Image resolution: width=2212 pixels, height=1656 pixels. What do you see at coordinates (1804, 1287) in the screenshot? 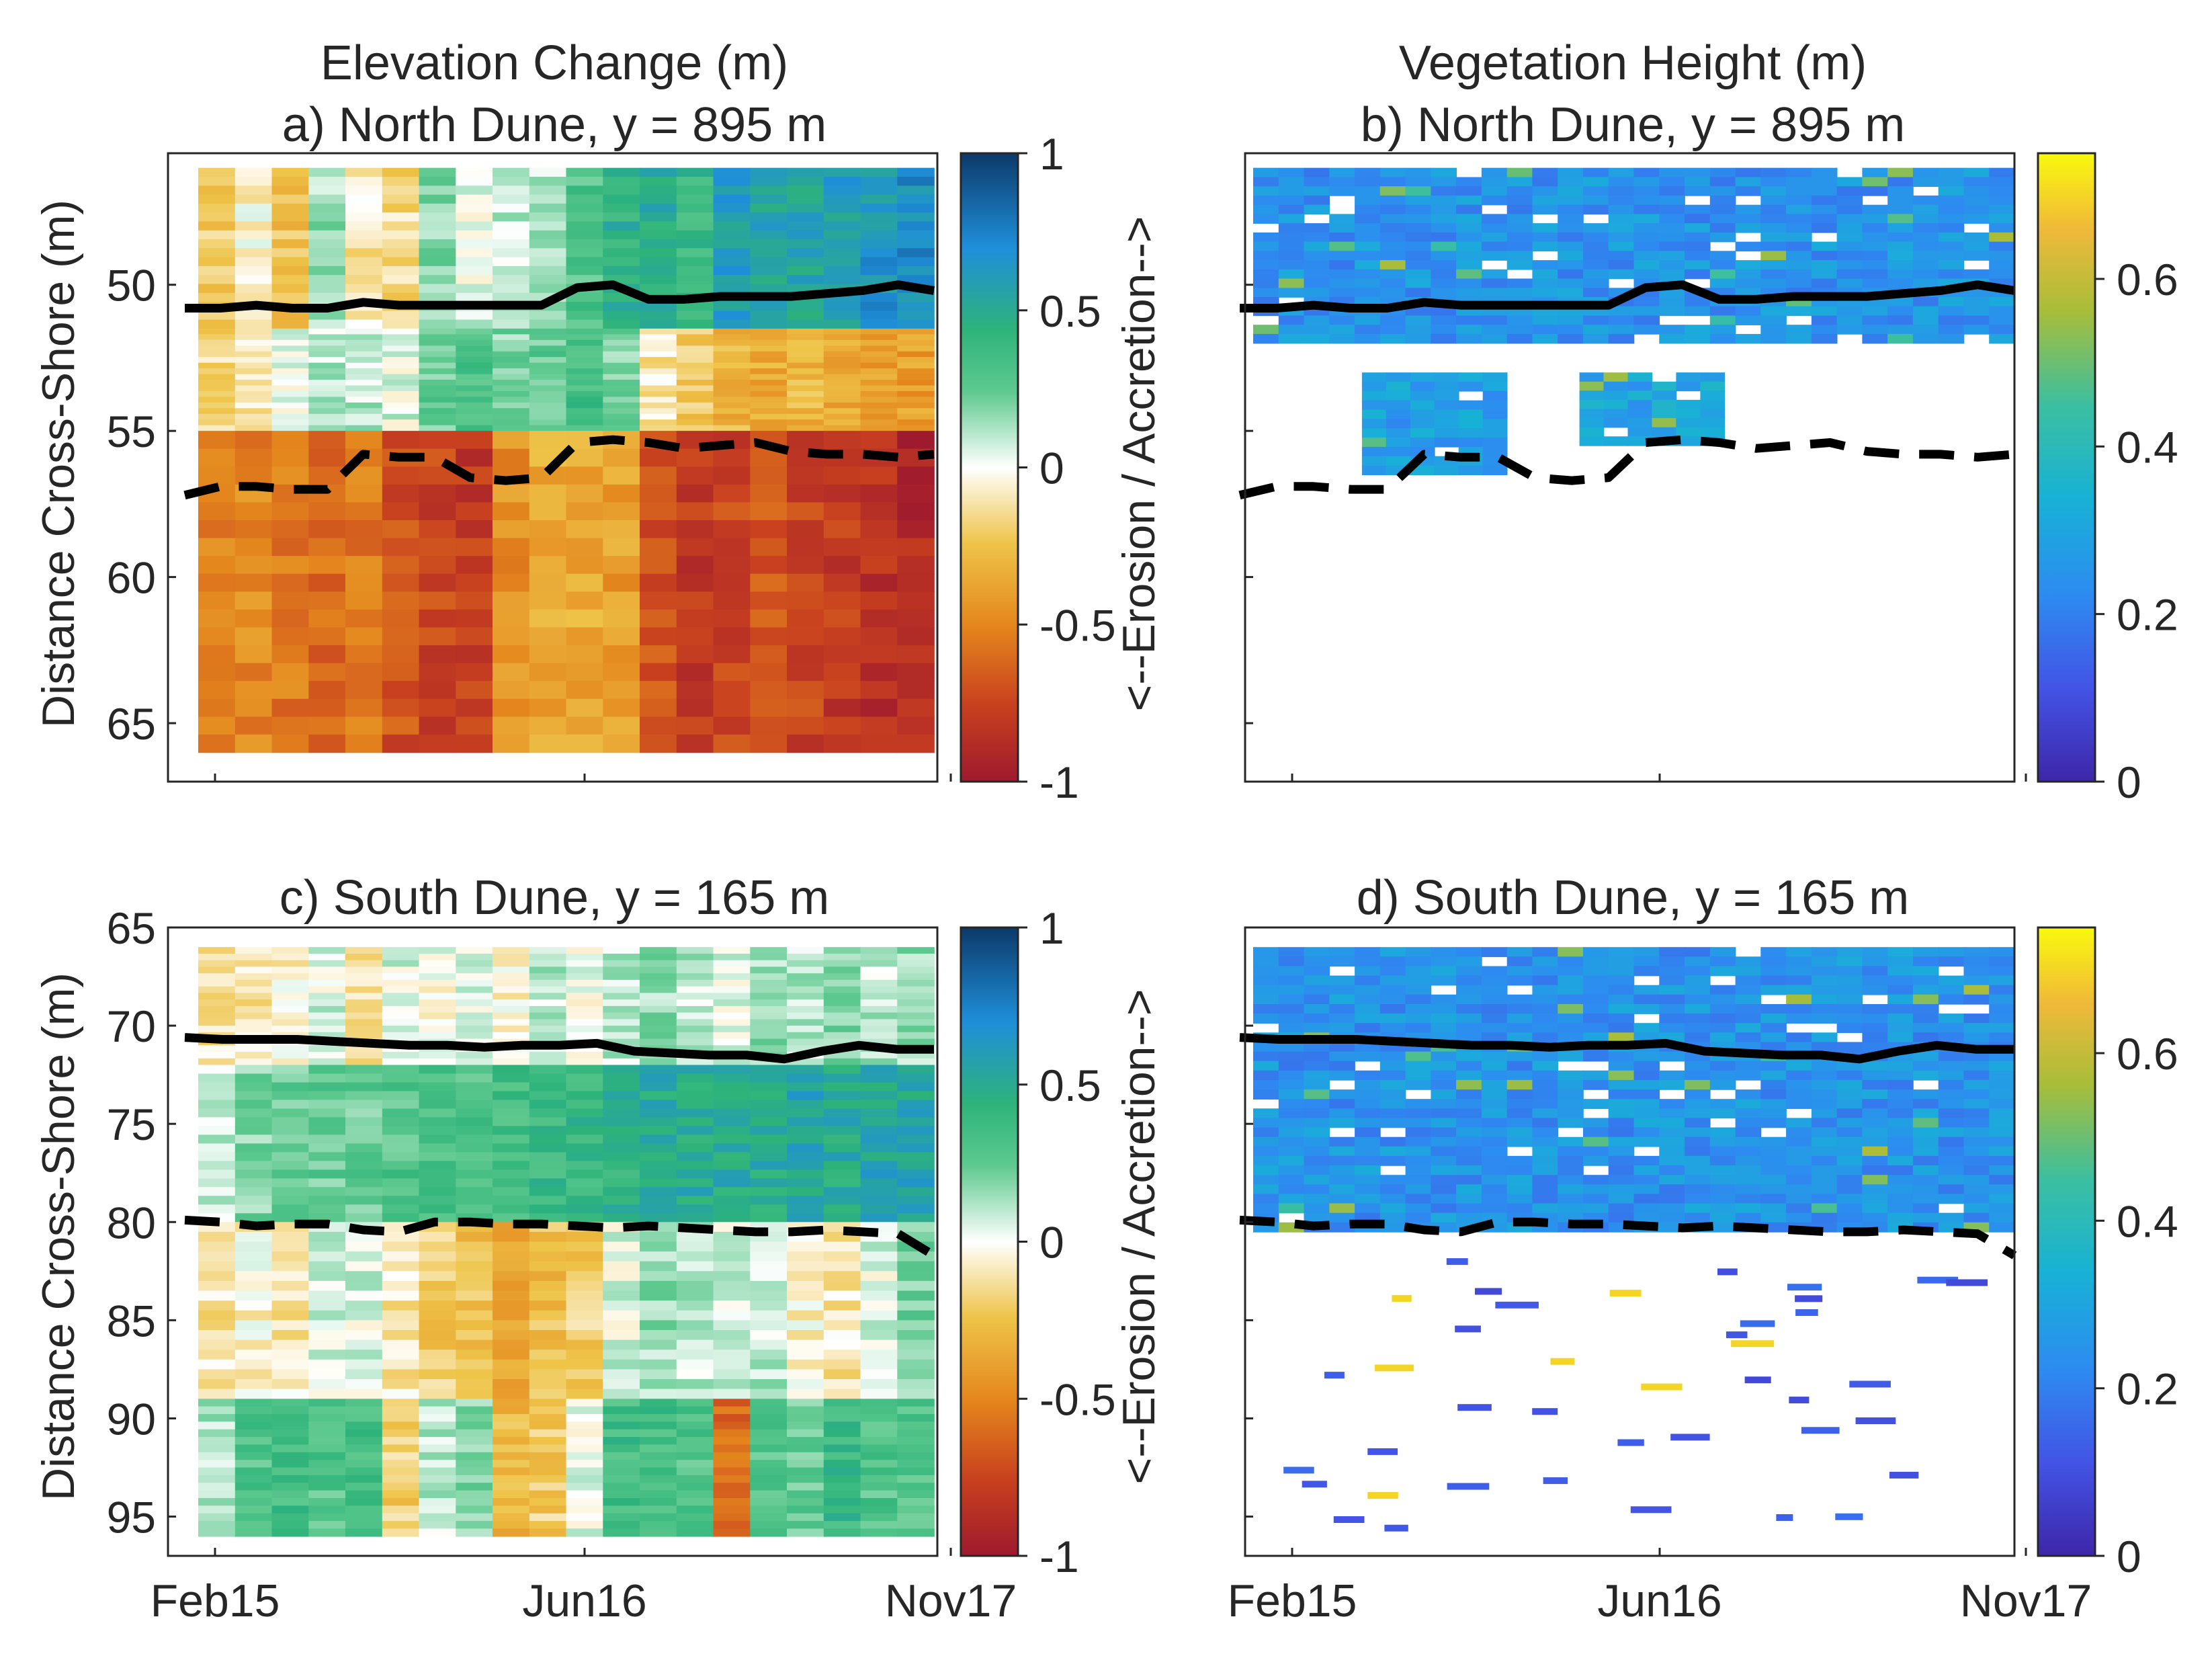
I see `vegetation-fragment` at bounding box center [1804, 1287].